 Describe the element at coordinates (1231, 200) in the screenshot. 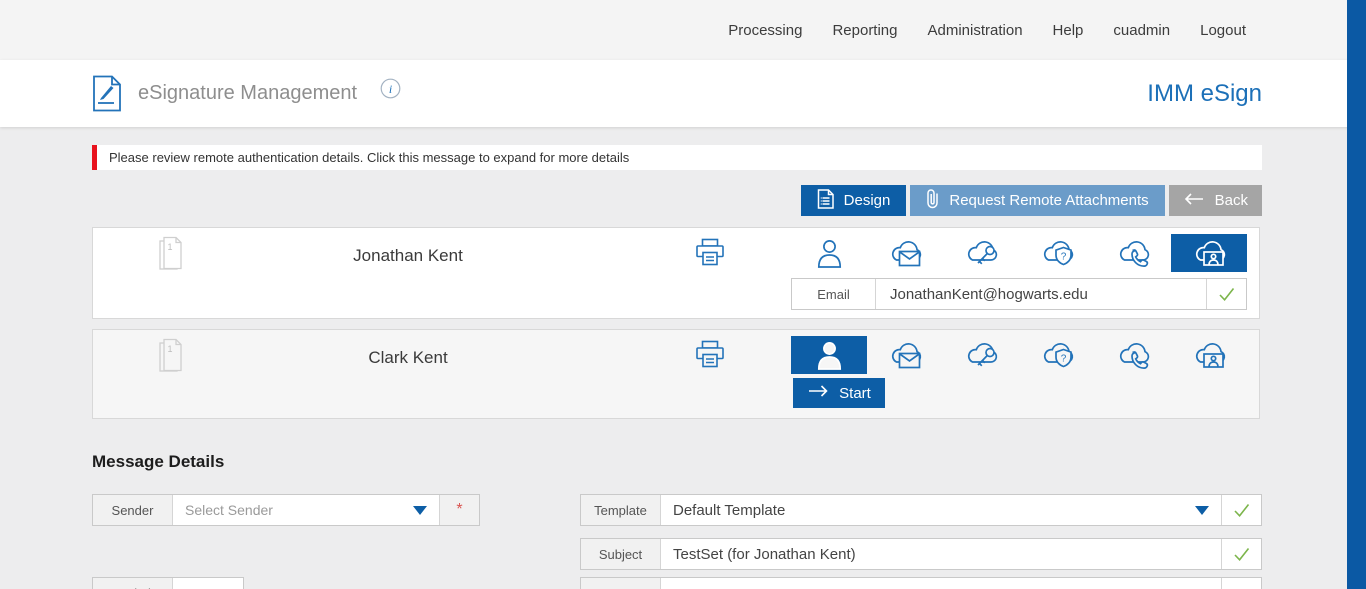

I see `back-button-label: Back` at that location.